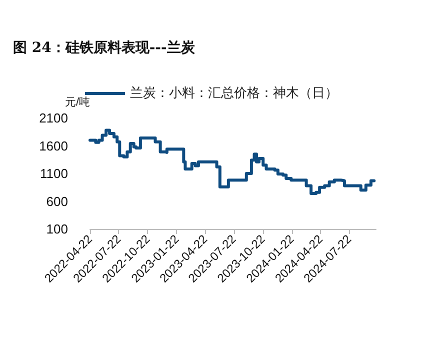  I want to click on y-tick-label: 1600, so click(53, 146).